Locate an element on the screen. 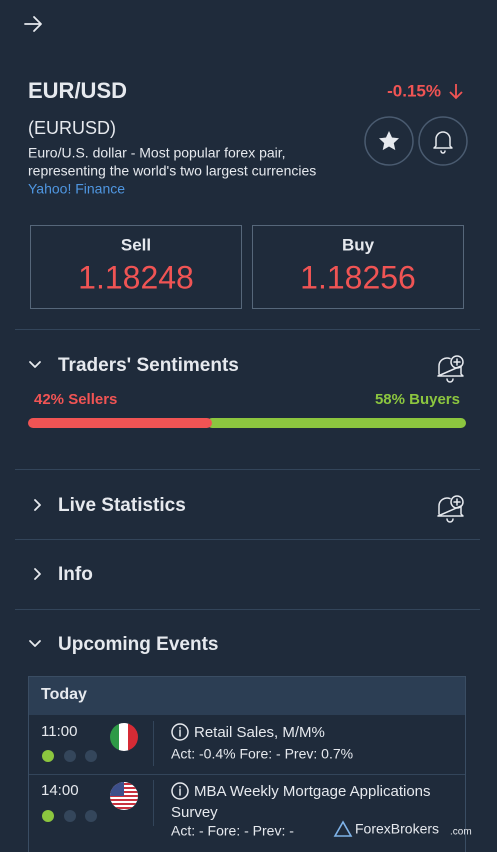  flag-italy is located at coordinates (124, 737).